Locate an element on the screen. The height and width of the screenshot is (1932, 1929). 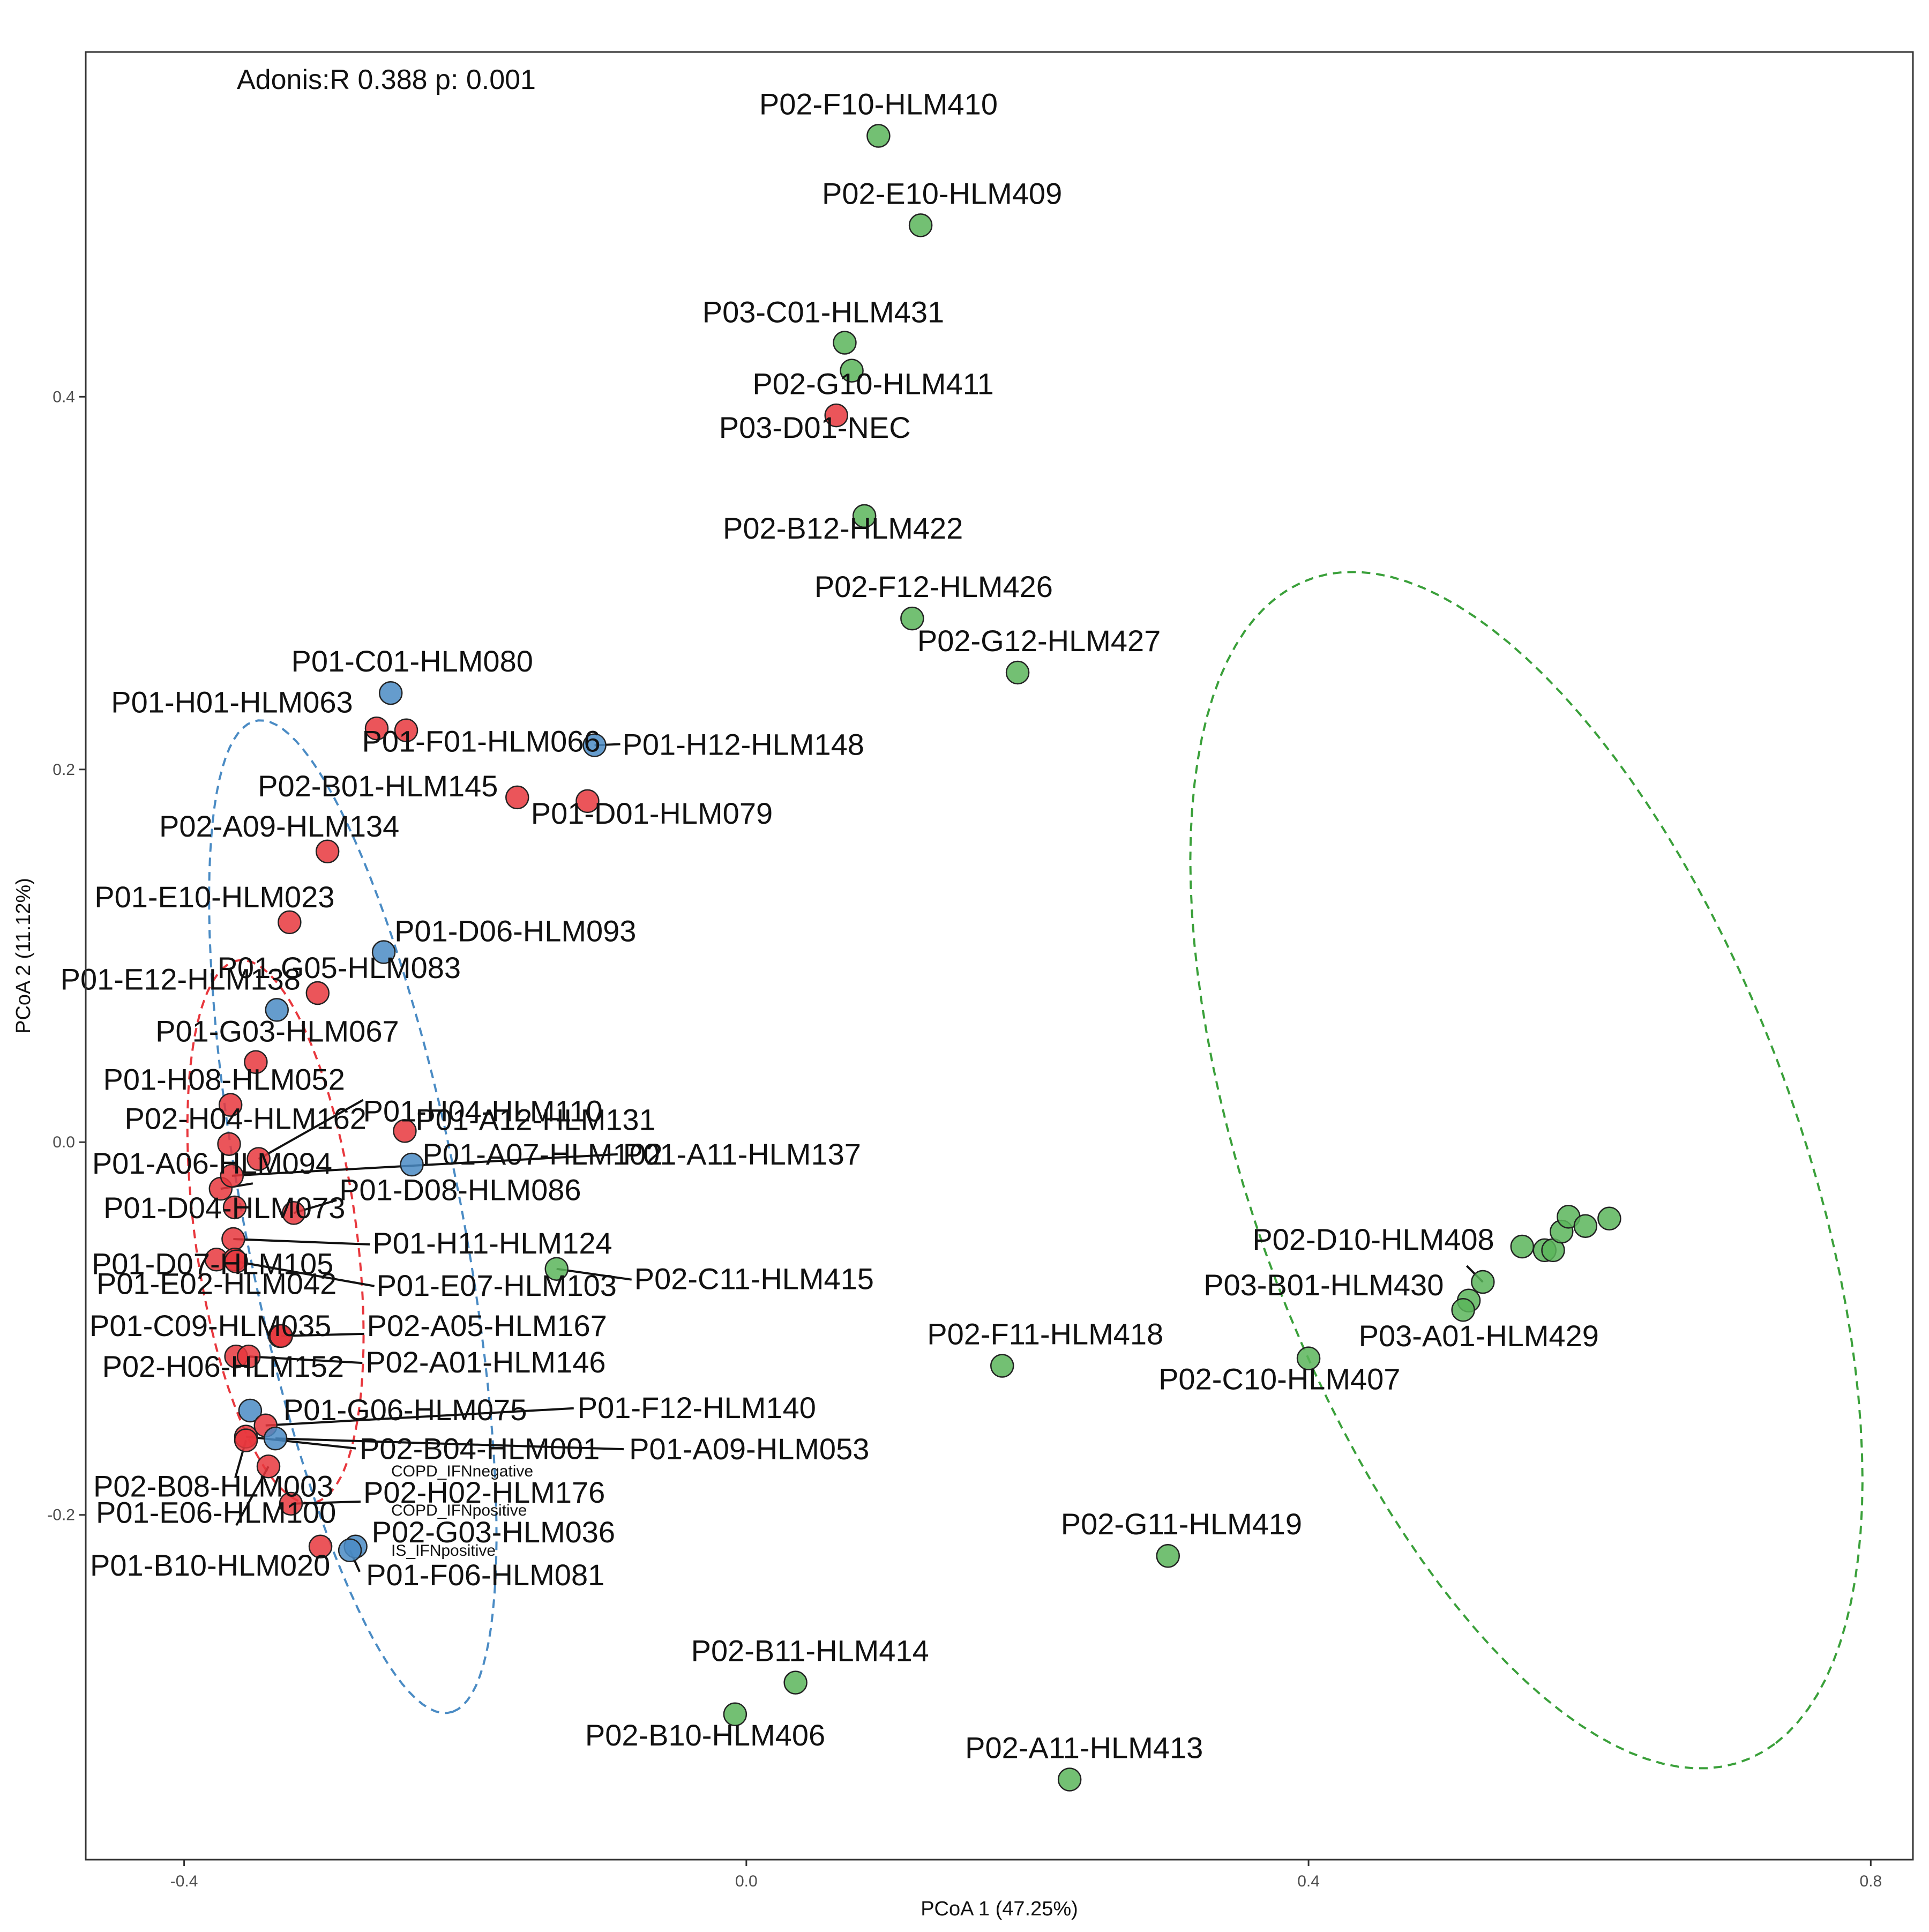
y-axis-ticks: -0.2 0.0 0.2 0.4 is located at coordinates (66, 956).